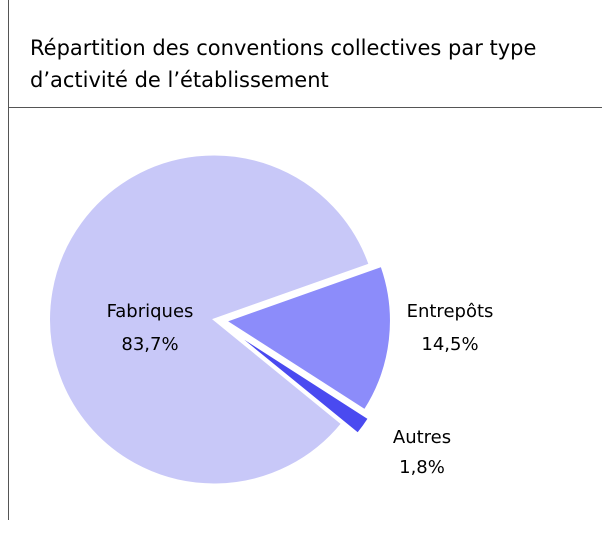 The height and width of the screenshot is (545, 602). What do you see at coordinates (422, 467) in the screenshot?
I see `slice-value: 1,8%` at bounding box center [422, 467].